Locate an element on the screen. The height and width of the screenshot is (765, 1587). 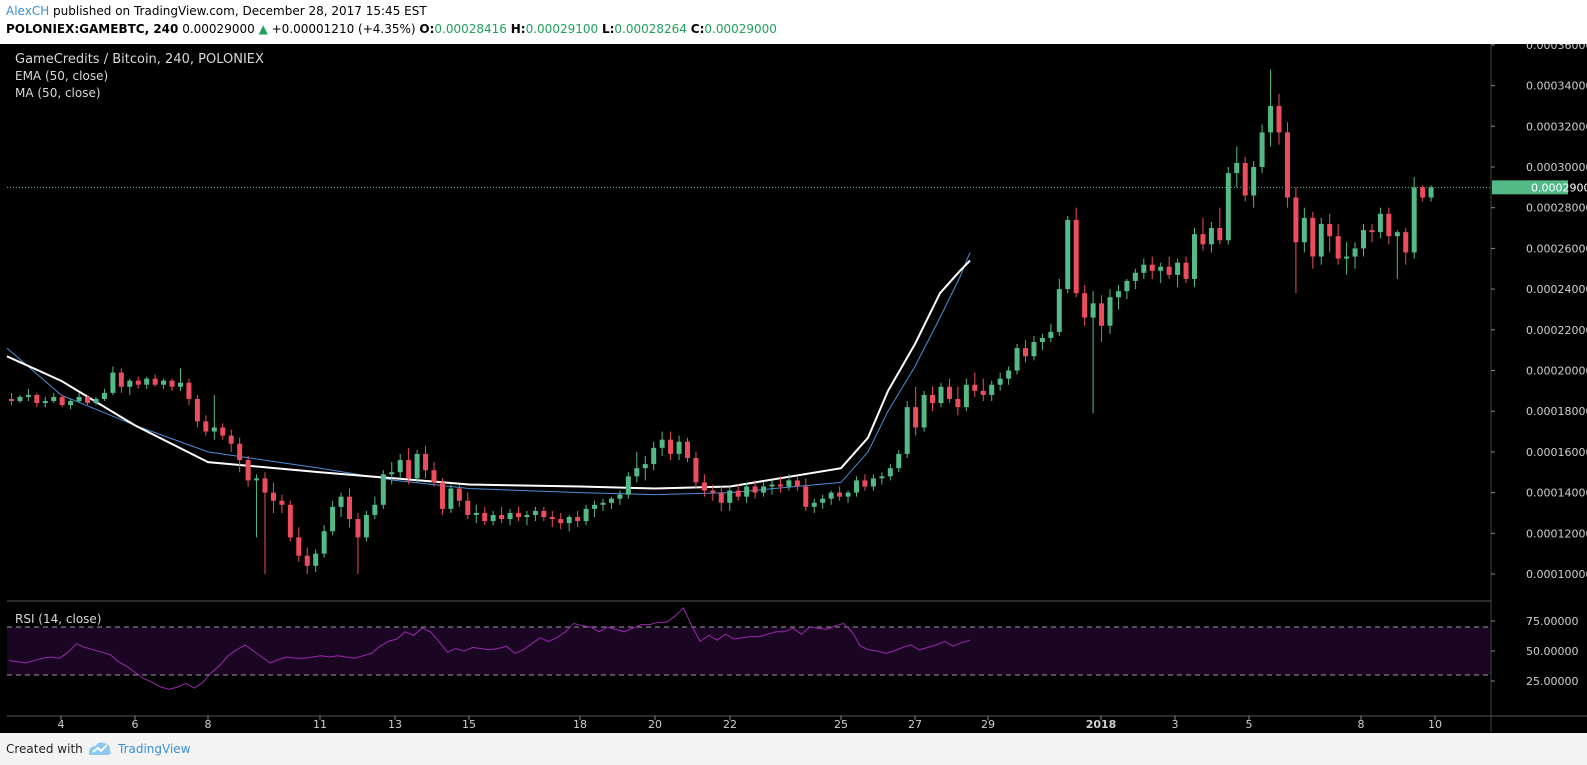
rsi-legend: RSI (14, close) is located at coordinates (58, 619).